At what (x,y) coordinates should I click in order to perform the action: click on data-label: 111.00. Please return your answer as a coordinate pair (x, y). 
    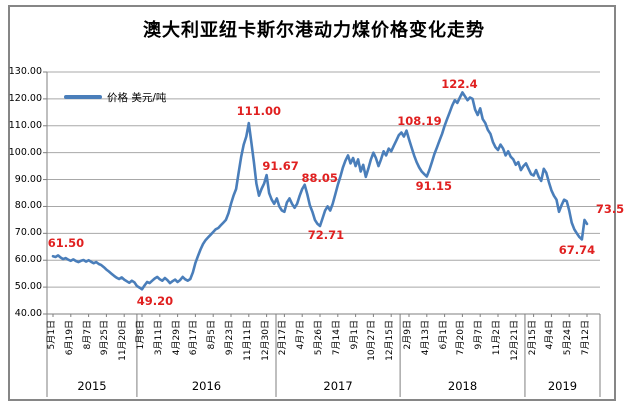
    Looking at the image, I should click on (258, 111).